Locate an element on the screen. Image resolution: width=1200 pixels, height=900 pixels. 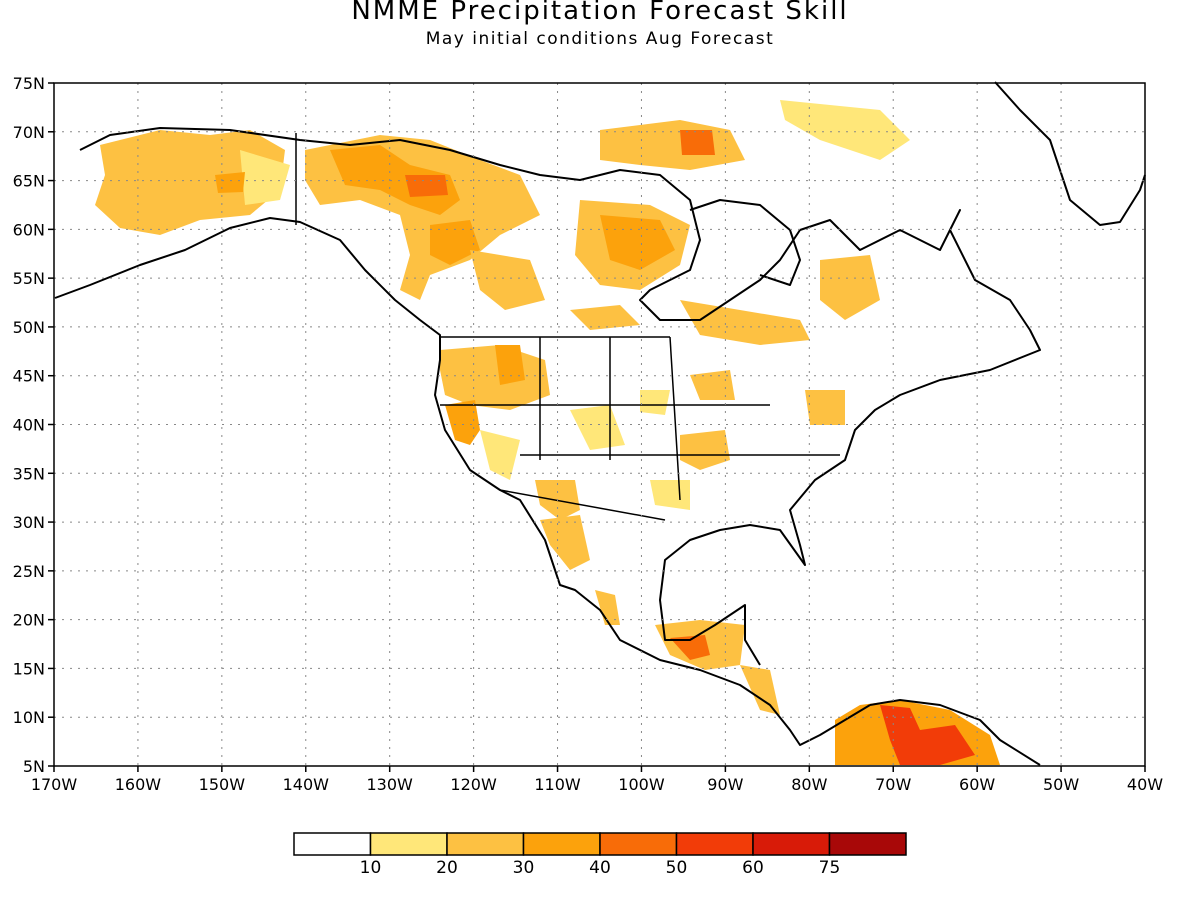
lat-label: 65N is located at coordinates (29, 181).